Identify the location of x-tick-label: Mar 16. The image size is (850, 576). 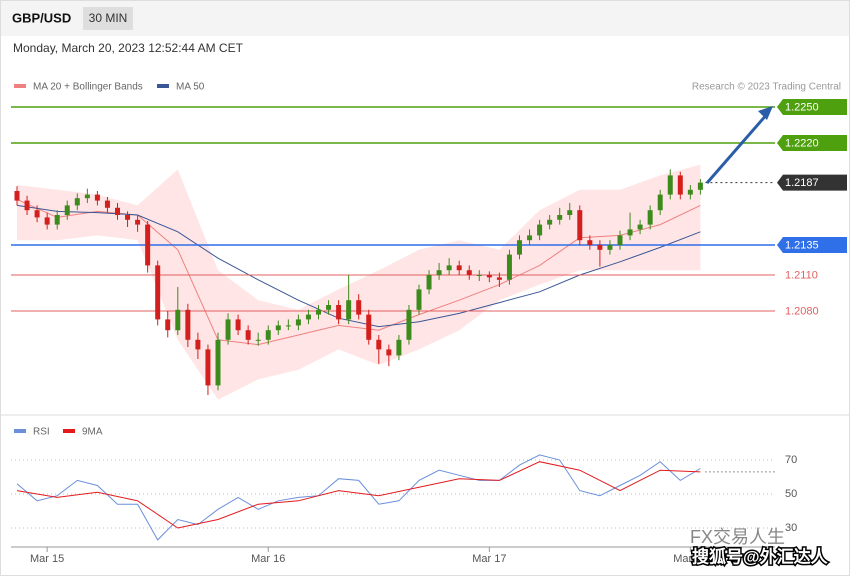
(268, 559).